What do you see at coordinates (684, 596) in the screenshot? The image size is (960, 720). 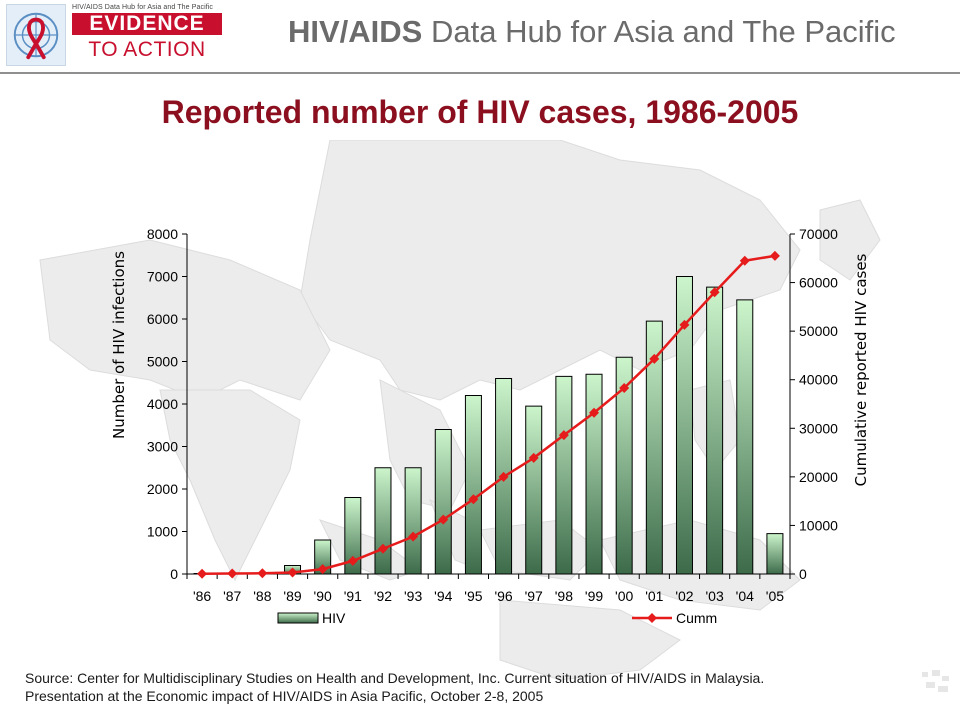 I see `x-axis-tick-label: '02` at bounding box center [684, 596].